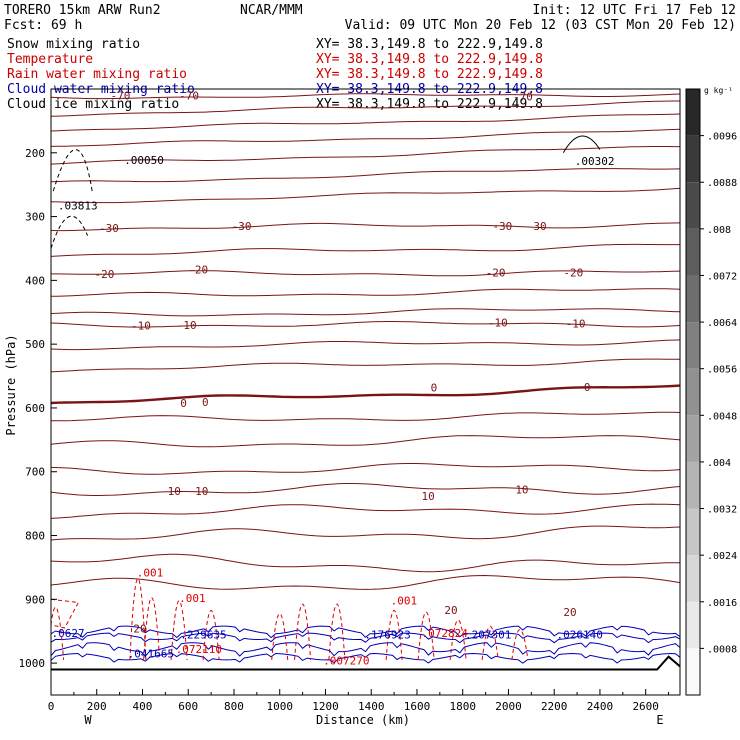  Describe the element at coordinates (50, 59) in the screenshot. I see `legend-field-name: Temperature` at that location.